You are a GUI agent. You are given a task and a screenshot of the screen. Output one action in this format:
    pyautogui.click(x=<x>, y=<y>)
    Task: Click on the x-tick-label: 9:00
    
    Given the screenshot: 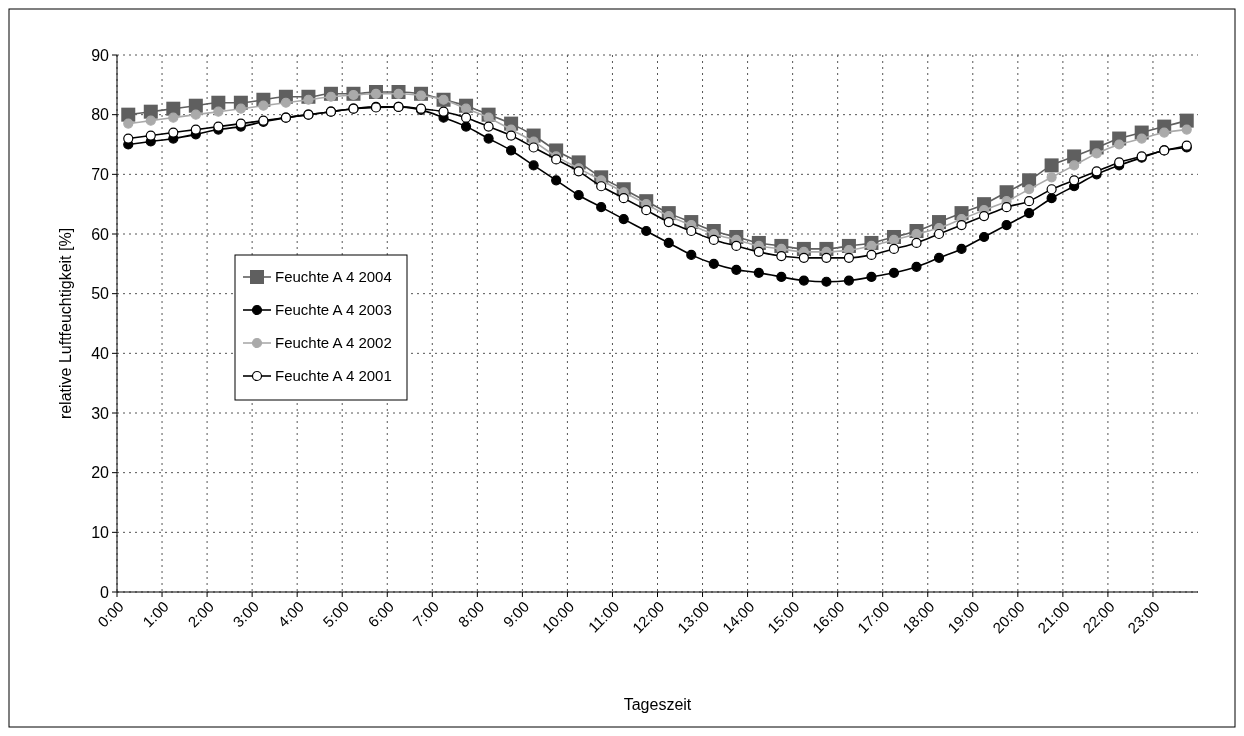 What is the action you would take?
    pyautogui.click(x=516, y=614)
    